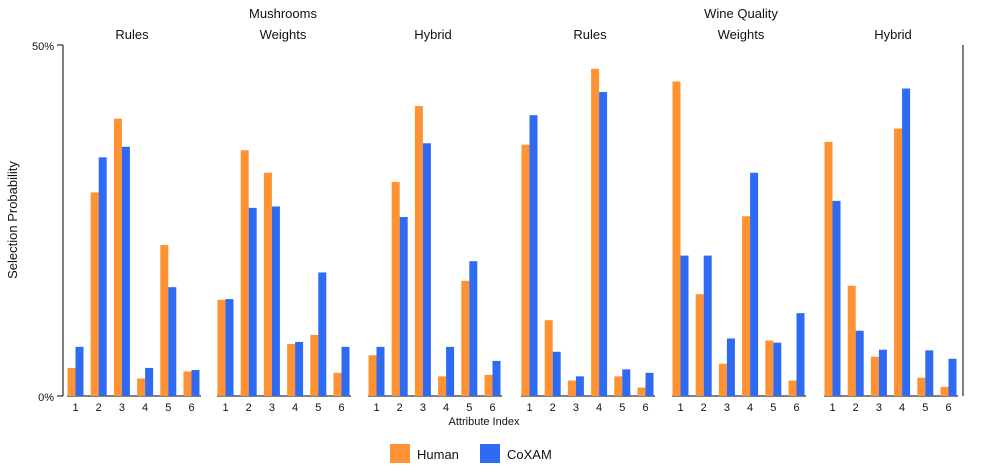 The width and height of the screenshot is (981, 468). What do you see at coordinates (43, 47) in the screenshot?
I see `y-tick-label-max: 50%` at bounding box center [43, 47].